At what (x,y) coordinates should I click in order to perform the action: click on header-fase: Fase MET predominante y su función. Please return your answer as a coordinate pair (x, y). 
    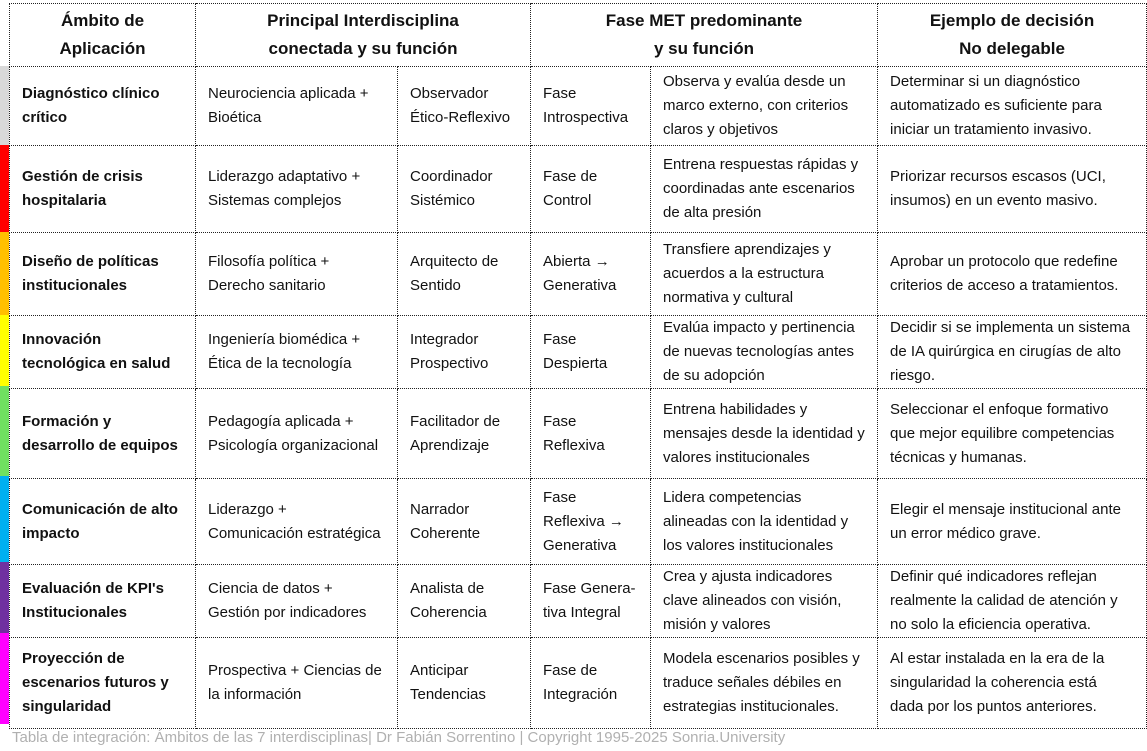
    Looking at the image, I should click on (704, 35).